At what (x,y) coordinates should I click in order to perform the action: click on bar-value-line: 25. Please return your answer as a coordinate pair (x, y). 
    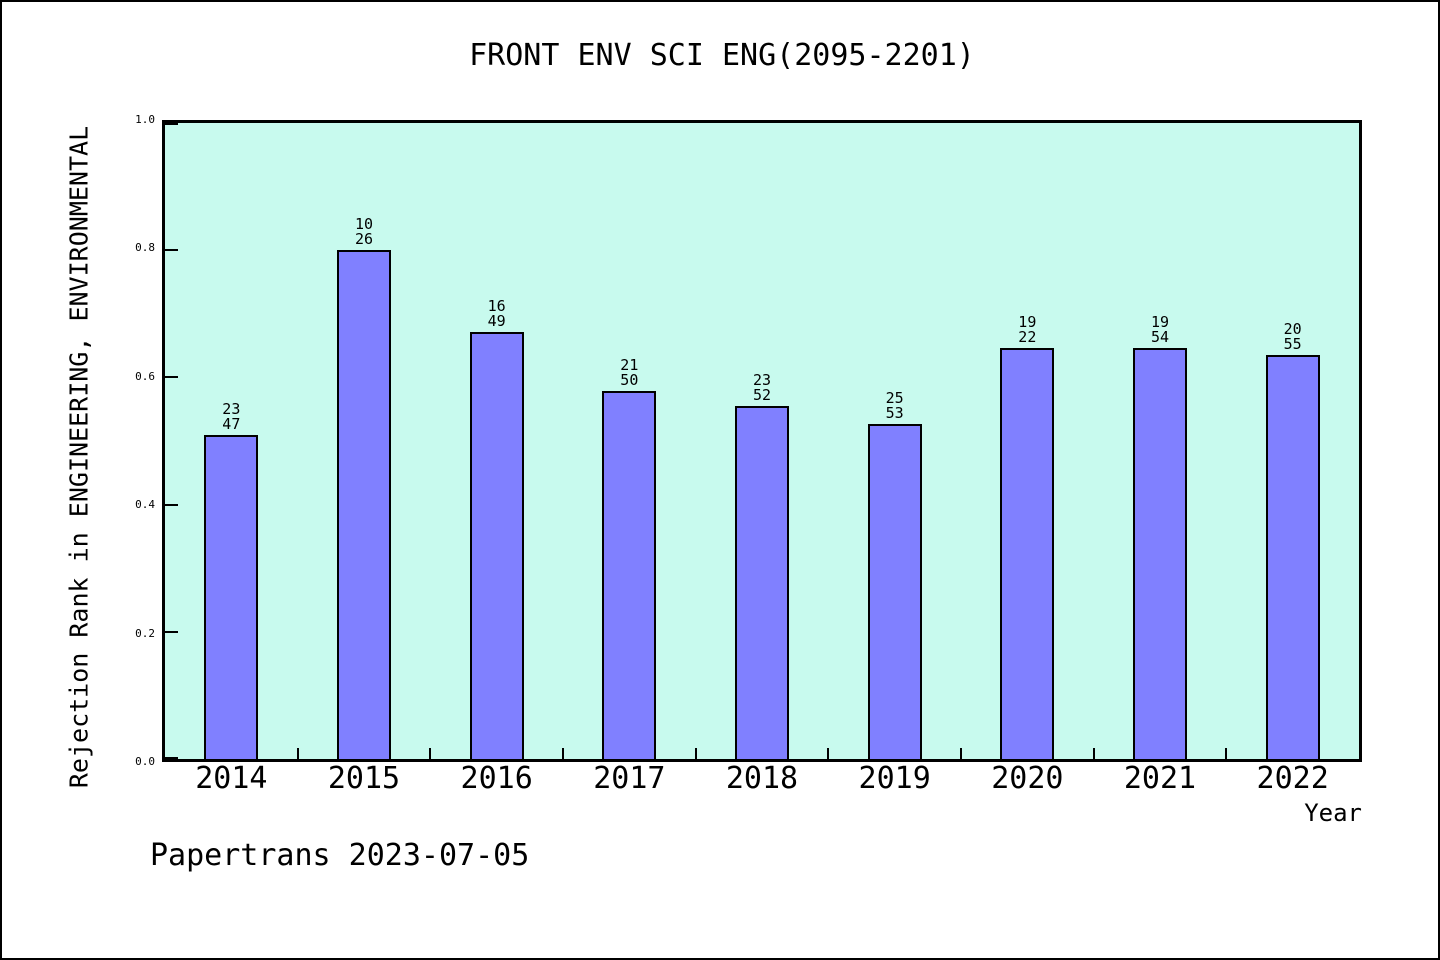
    Looking at the image, I should click on (894, 397).